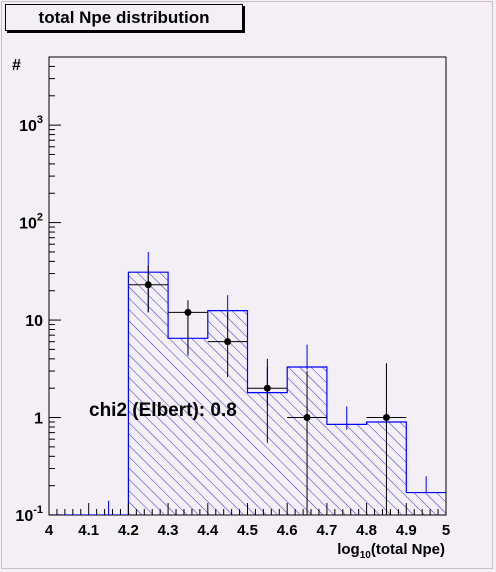  I want to click on x-tick-label: 4.5, so click(247, 530).